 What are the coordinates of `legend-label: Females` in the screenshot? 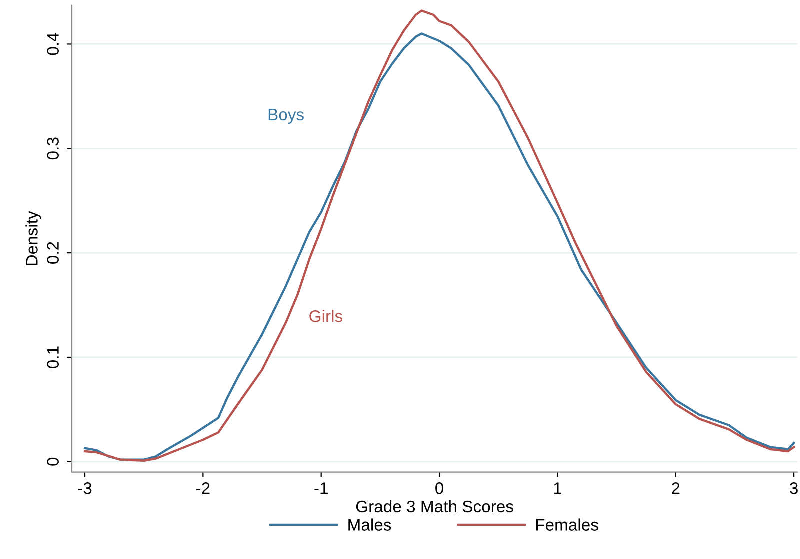 It's located at (567, 524).